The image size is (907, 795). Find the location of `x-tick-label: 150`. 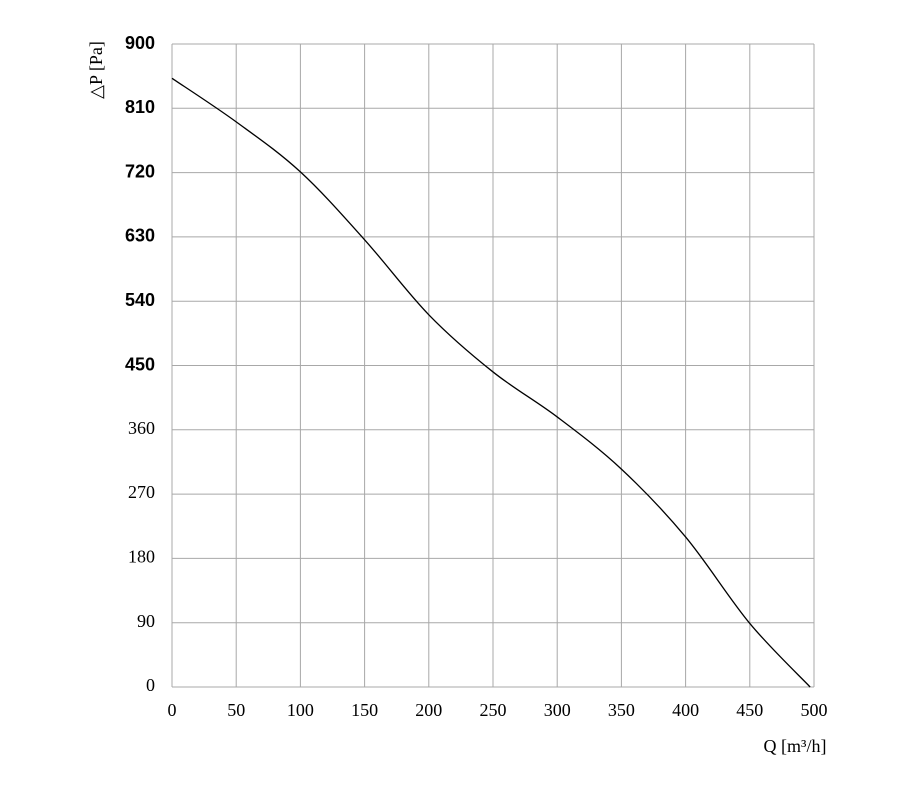

x-tick-label: 150 is located at coordinates (364, 710).